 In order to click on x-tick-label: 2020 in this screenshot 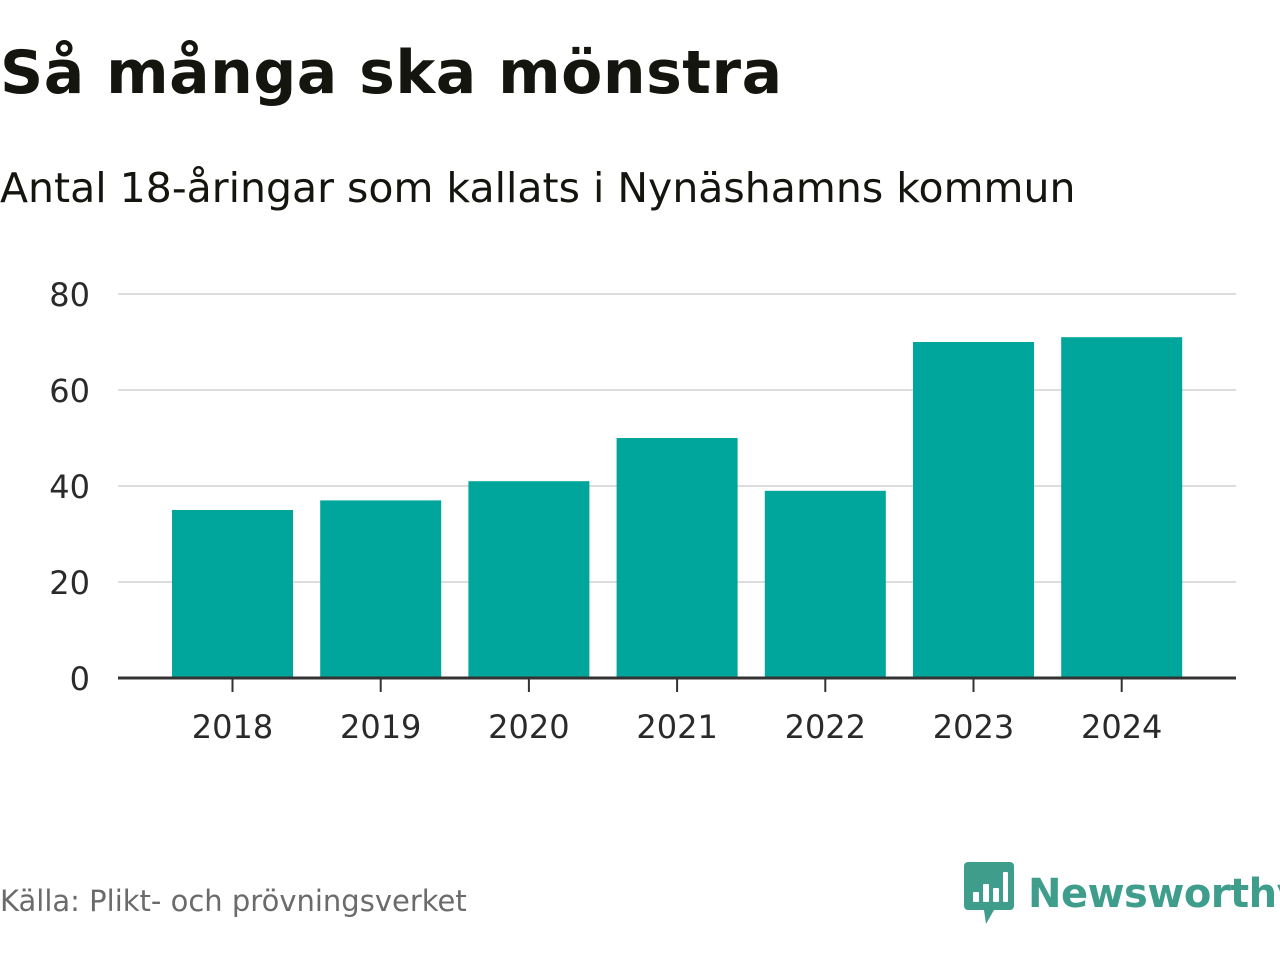, I will do `click(528, 727)`.